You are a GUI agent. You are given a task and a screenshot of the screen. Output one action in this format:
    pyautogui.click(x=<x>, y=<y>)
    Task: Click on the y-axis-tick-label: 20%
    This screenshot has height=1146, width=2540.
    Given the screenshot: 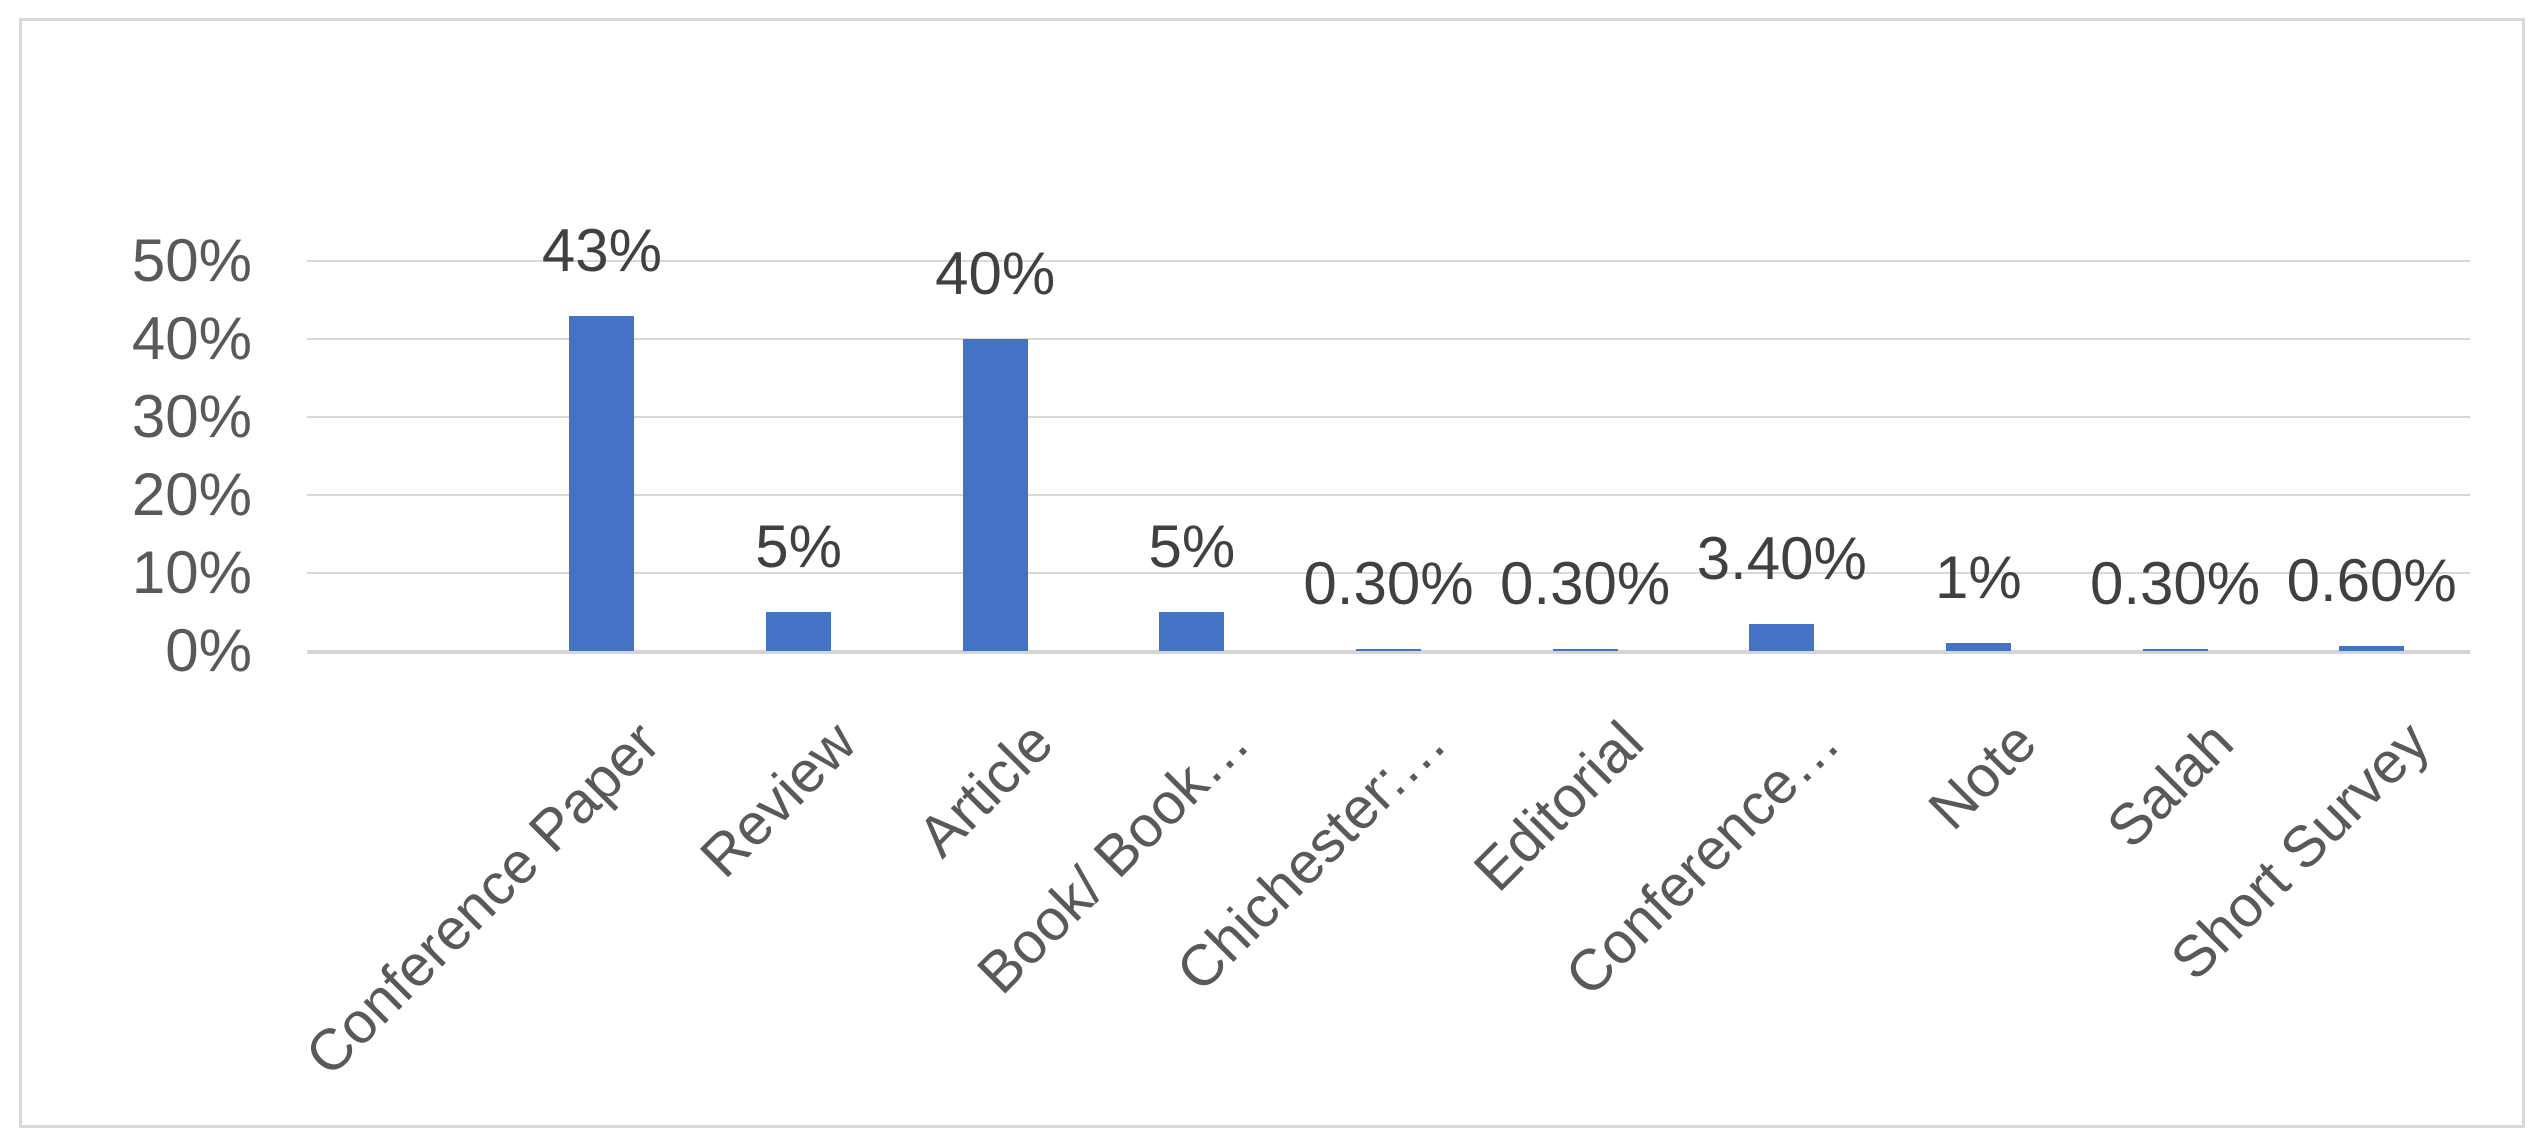 What is the action you would take?
    pyautogui.click(x=191, y=494)
    